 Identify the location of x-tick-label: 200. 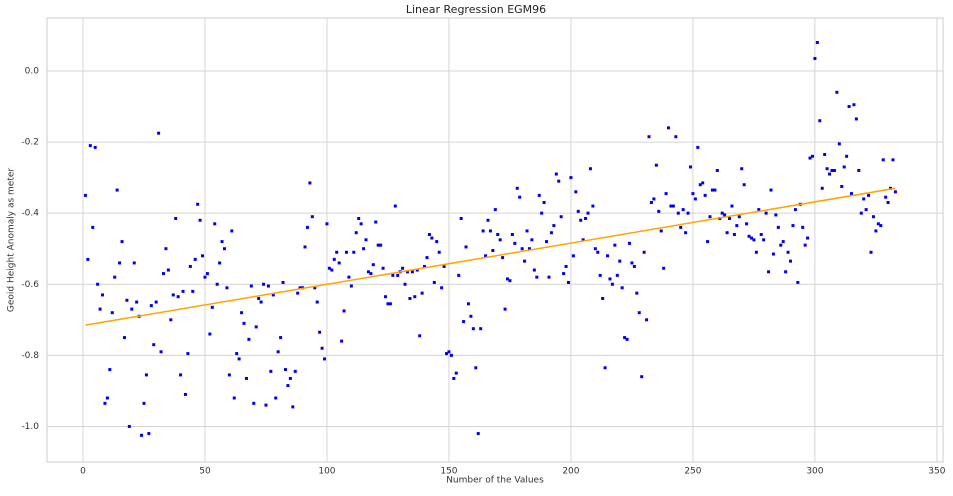
(570, 472).